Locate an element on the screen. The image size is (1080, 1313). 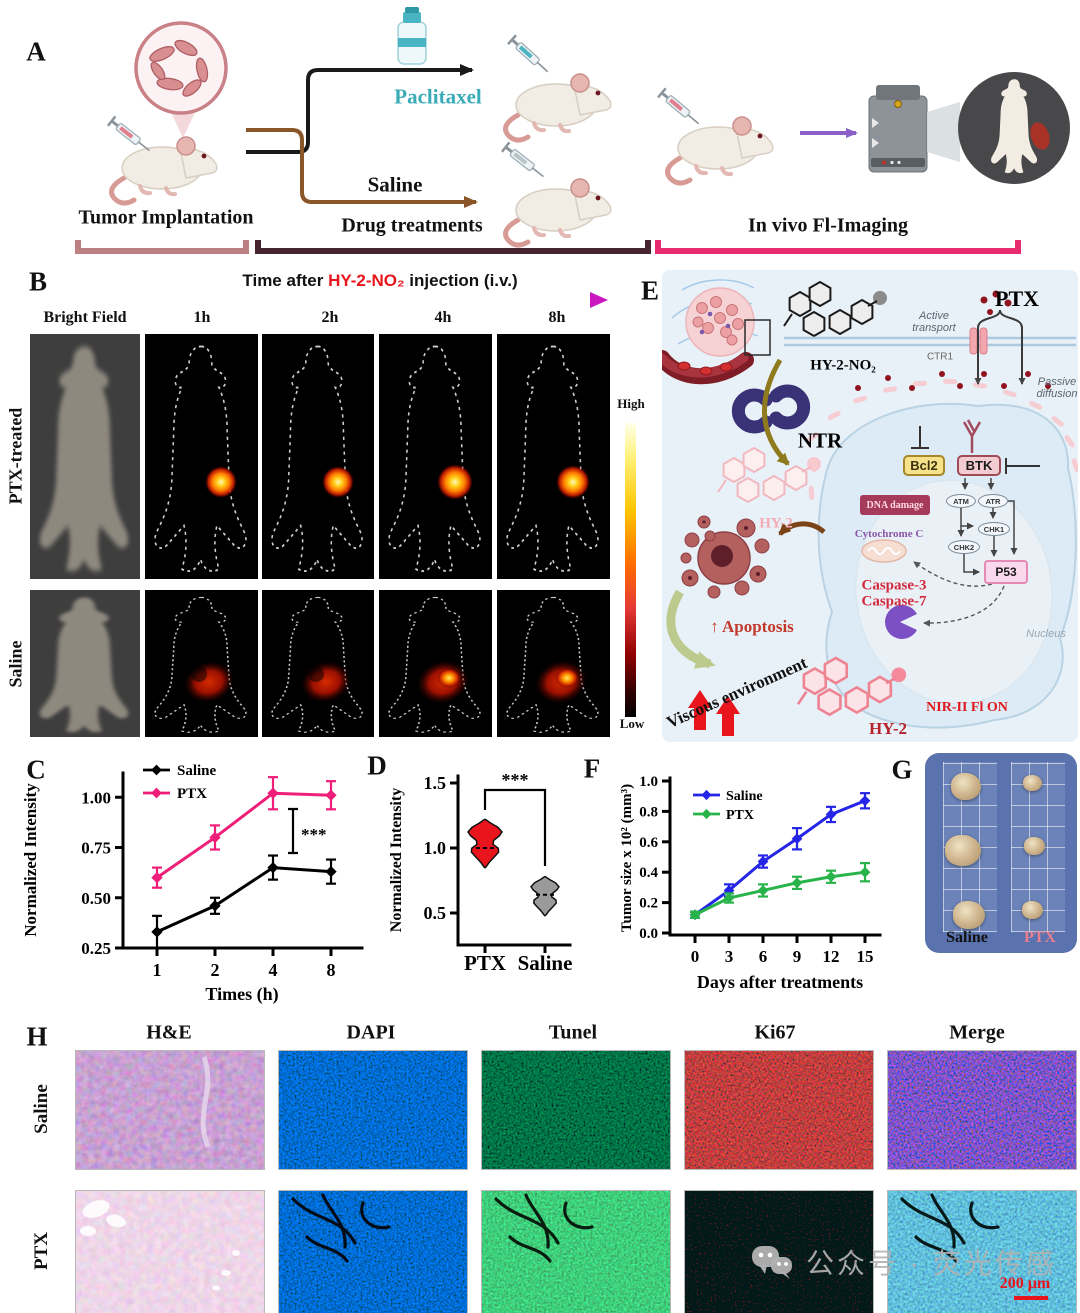
excised-tumors-photo is located at coordinates (1001, 853).